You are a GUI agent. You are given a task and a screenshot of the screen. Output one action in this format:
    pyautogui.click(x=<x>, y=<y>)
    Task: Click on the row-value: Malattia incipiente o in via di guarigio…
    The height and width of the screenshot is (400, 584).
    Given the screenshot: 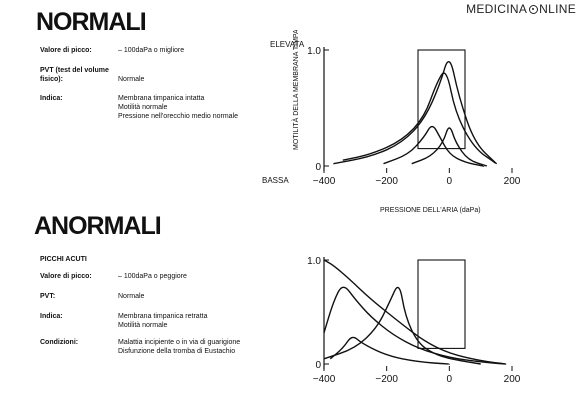 What is the action you would take?
    pyautogui.click(x=193, y=347)
    